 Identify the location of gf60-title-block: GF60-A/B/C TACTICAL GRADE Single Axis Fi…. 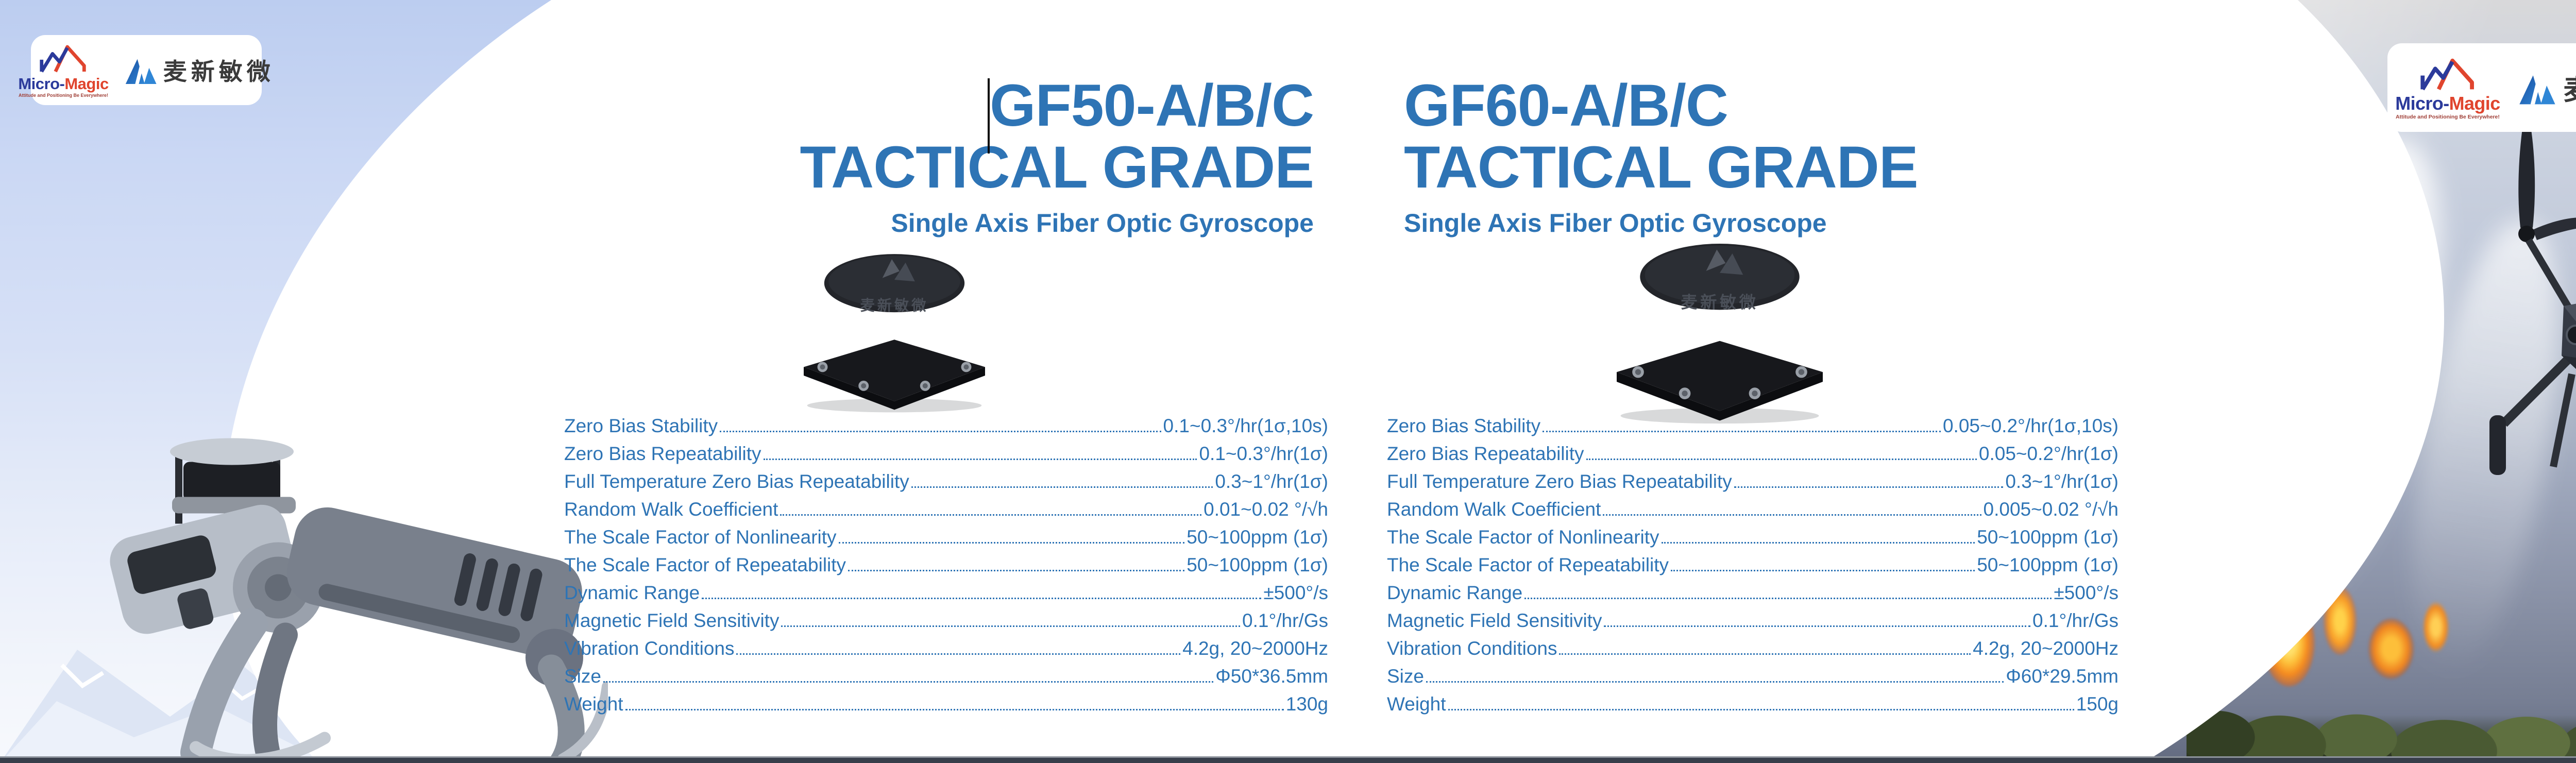
(1790, 155).